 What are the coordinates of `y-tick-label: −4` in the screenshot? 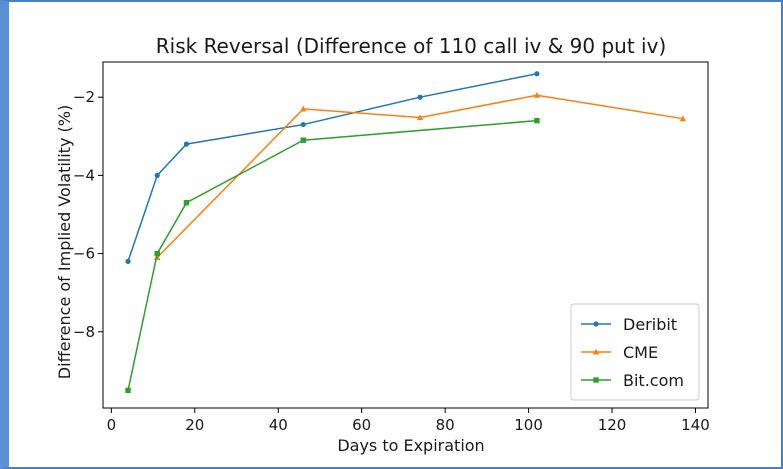 It's located at (84, 175).